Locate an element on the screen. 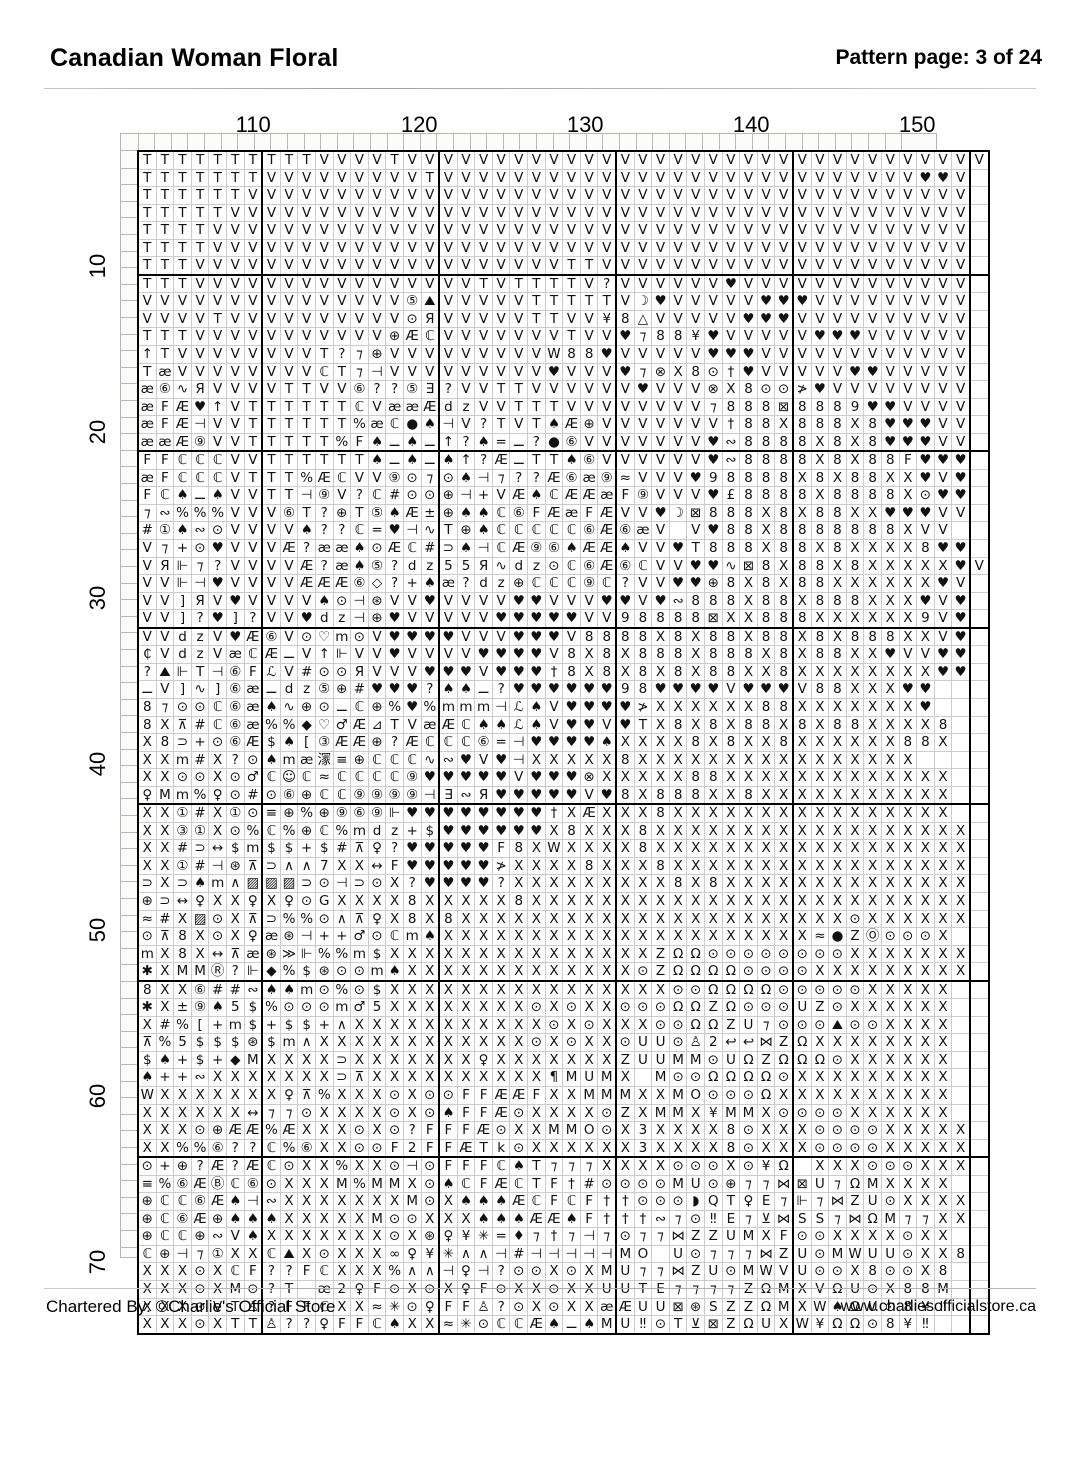 The image size is (1080, 1484). stitch-cell: 9 is located at coordinates (925, 619).